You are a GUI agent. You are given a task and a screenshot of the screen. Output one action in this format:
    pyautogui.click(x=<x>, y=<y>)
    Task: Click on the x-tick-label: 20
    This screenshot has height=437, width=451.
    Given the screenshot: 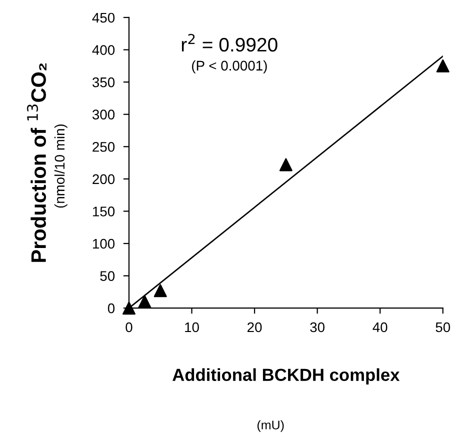 What is the action you would take?
    pyautogui.click(x=255, y=327)
    